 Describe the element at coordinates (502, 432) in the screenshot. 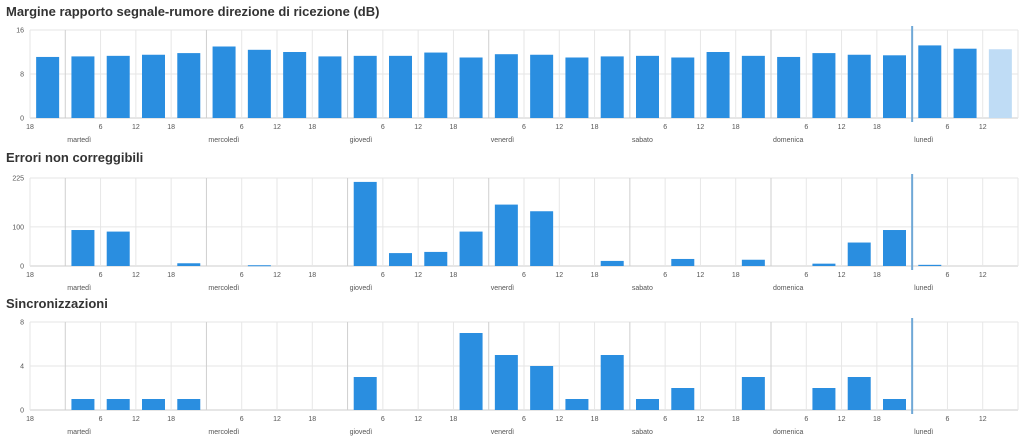

I see `x-day-label: venerdì` at that location.